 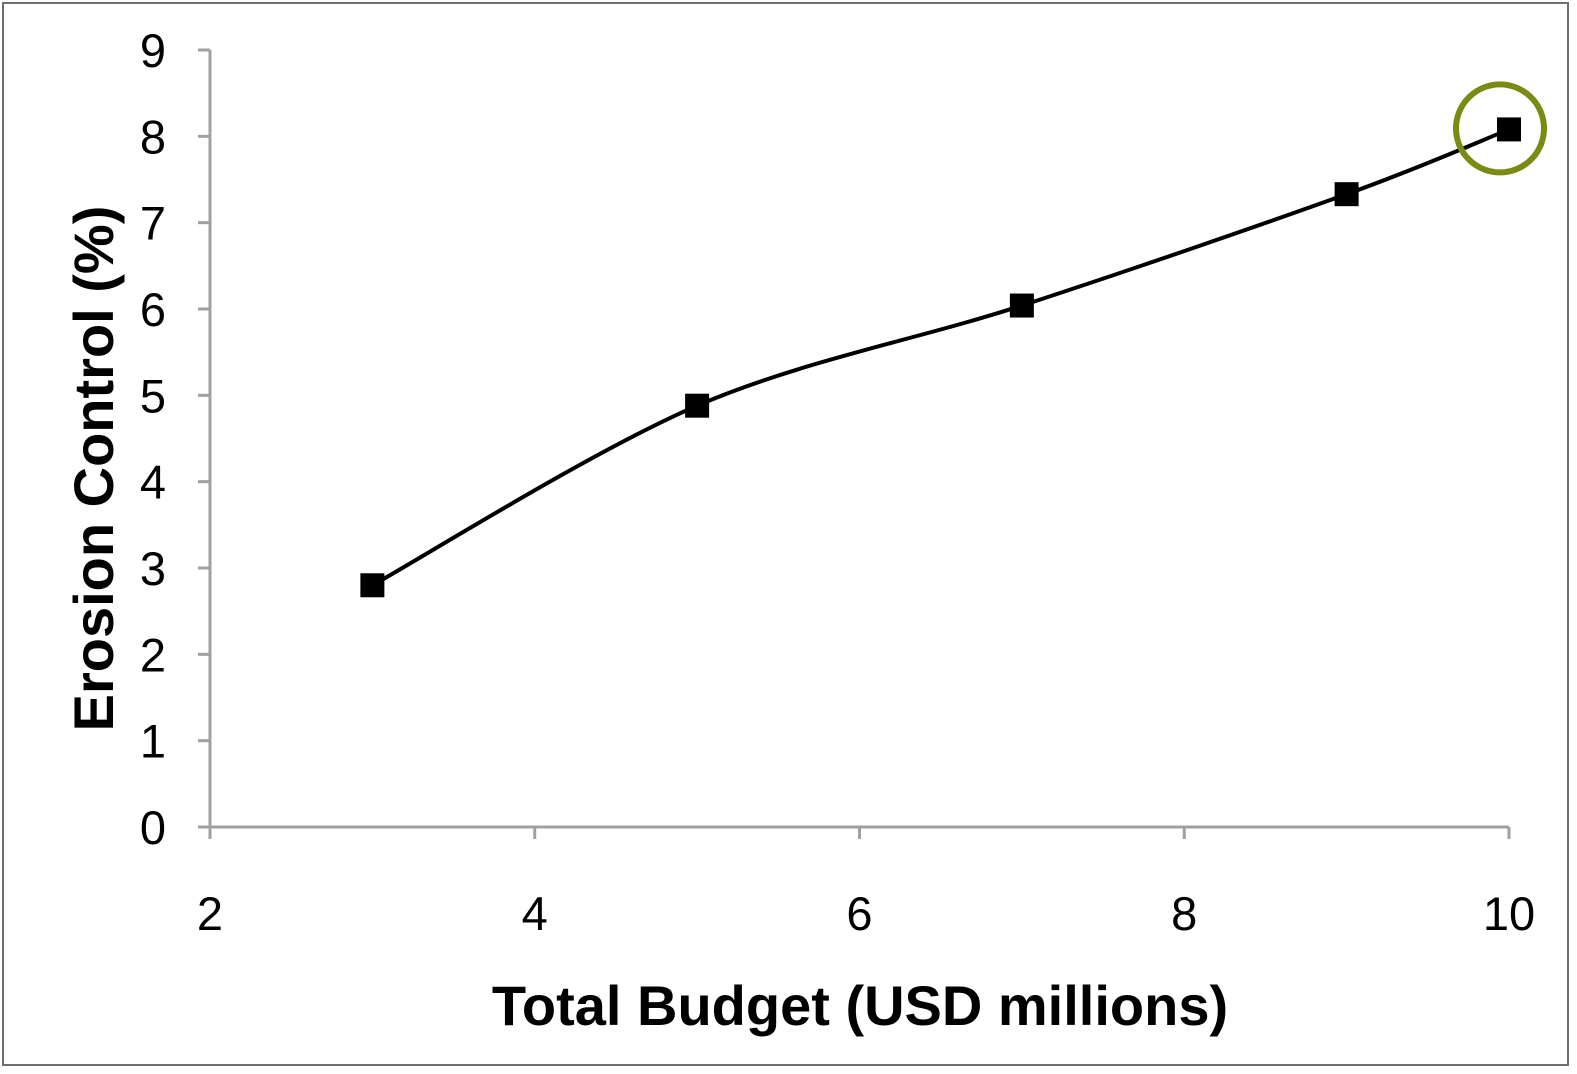 What do you see at coordinates (153, 136) in the screenshot?
I see `y-tick-label: 8` at bounding box center [153, 136].